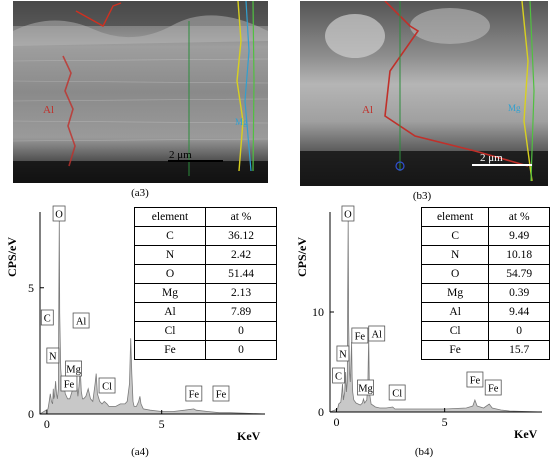 Image resolution: width=550 pixels, height=461 pixels. I want to click on y-axis-label-b4: CPS/eV, so click(302, 257).